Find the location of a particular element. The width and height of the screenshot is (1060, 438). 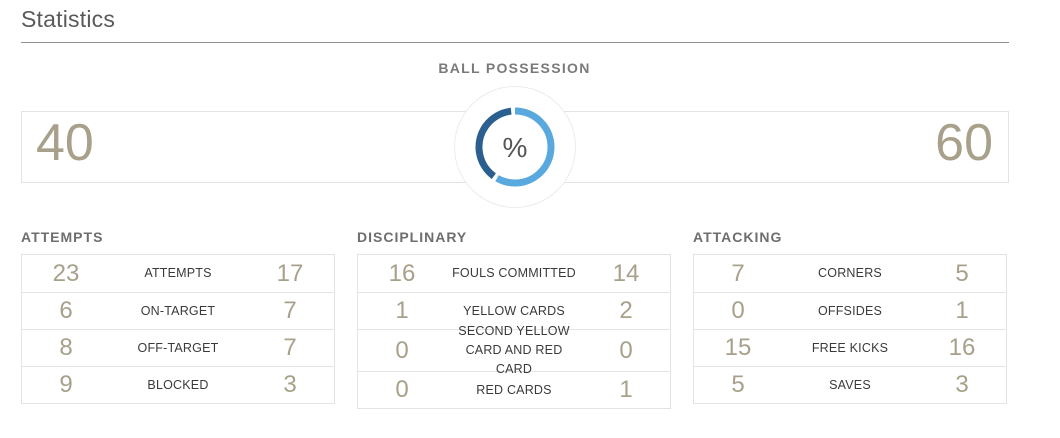

page-title: Statistics is located at coordinates (68, 19).